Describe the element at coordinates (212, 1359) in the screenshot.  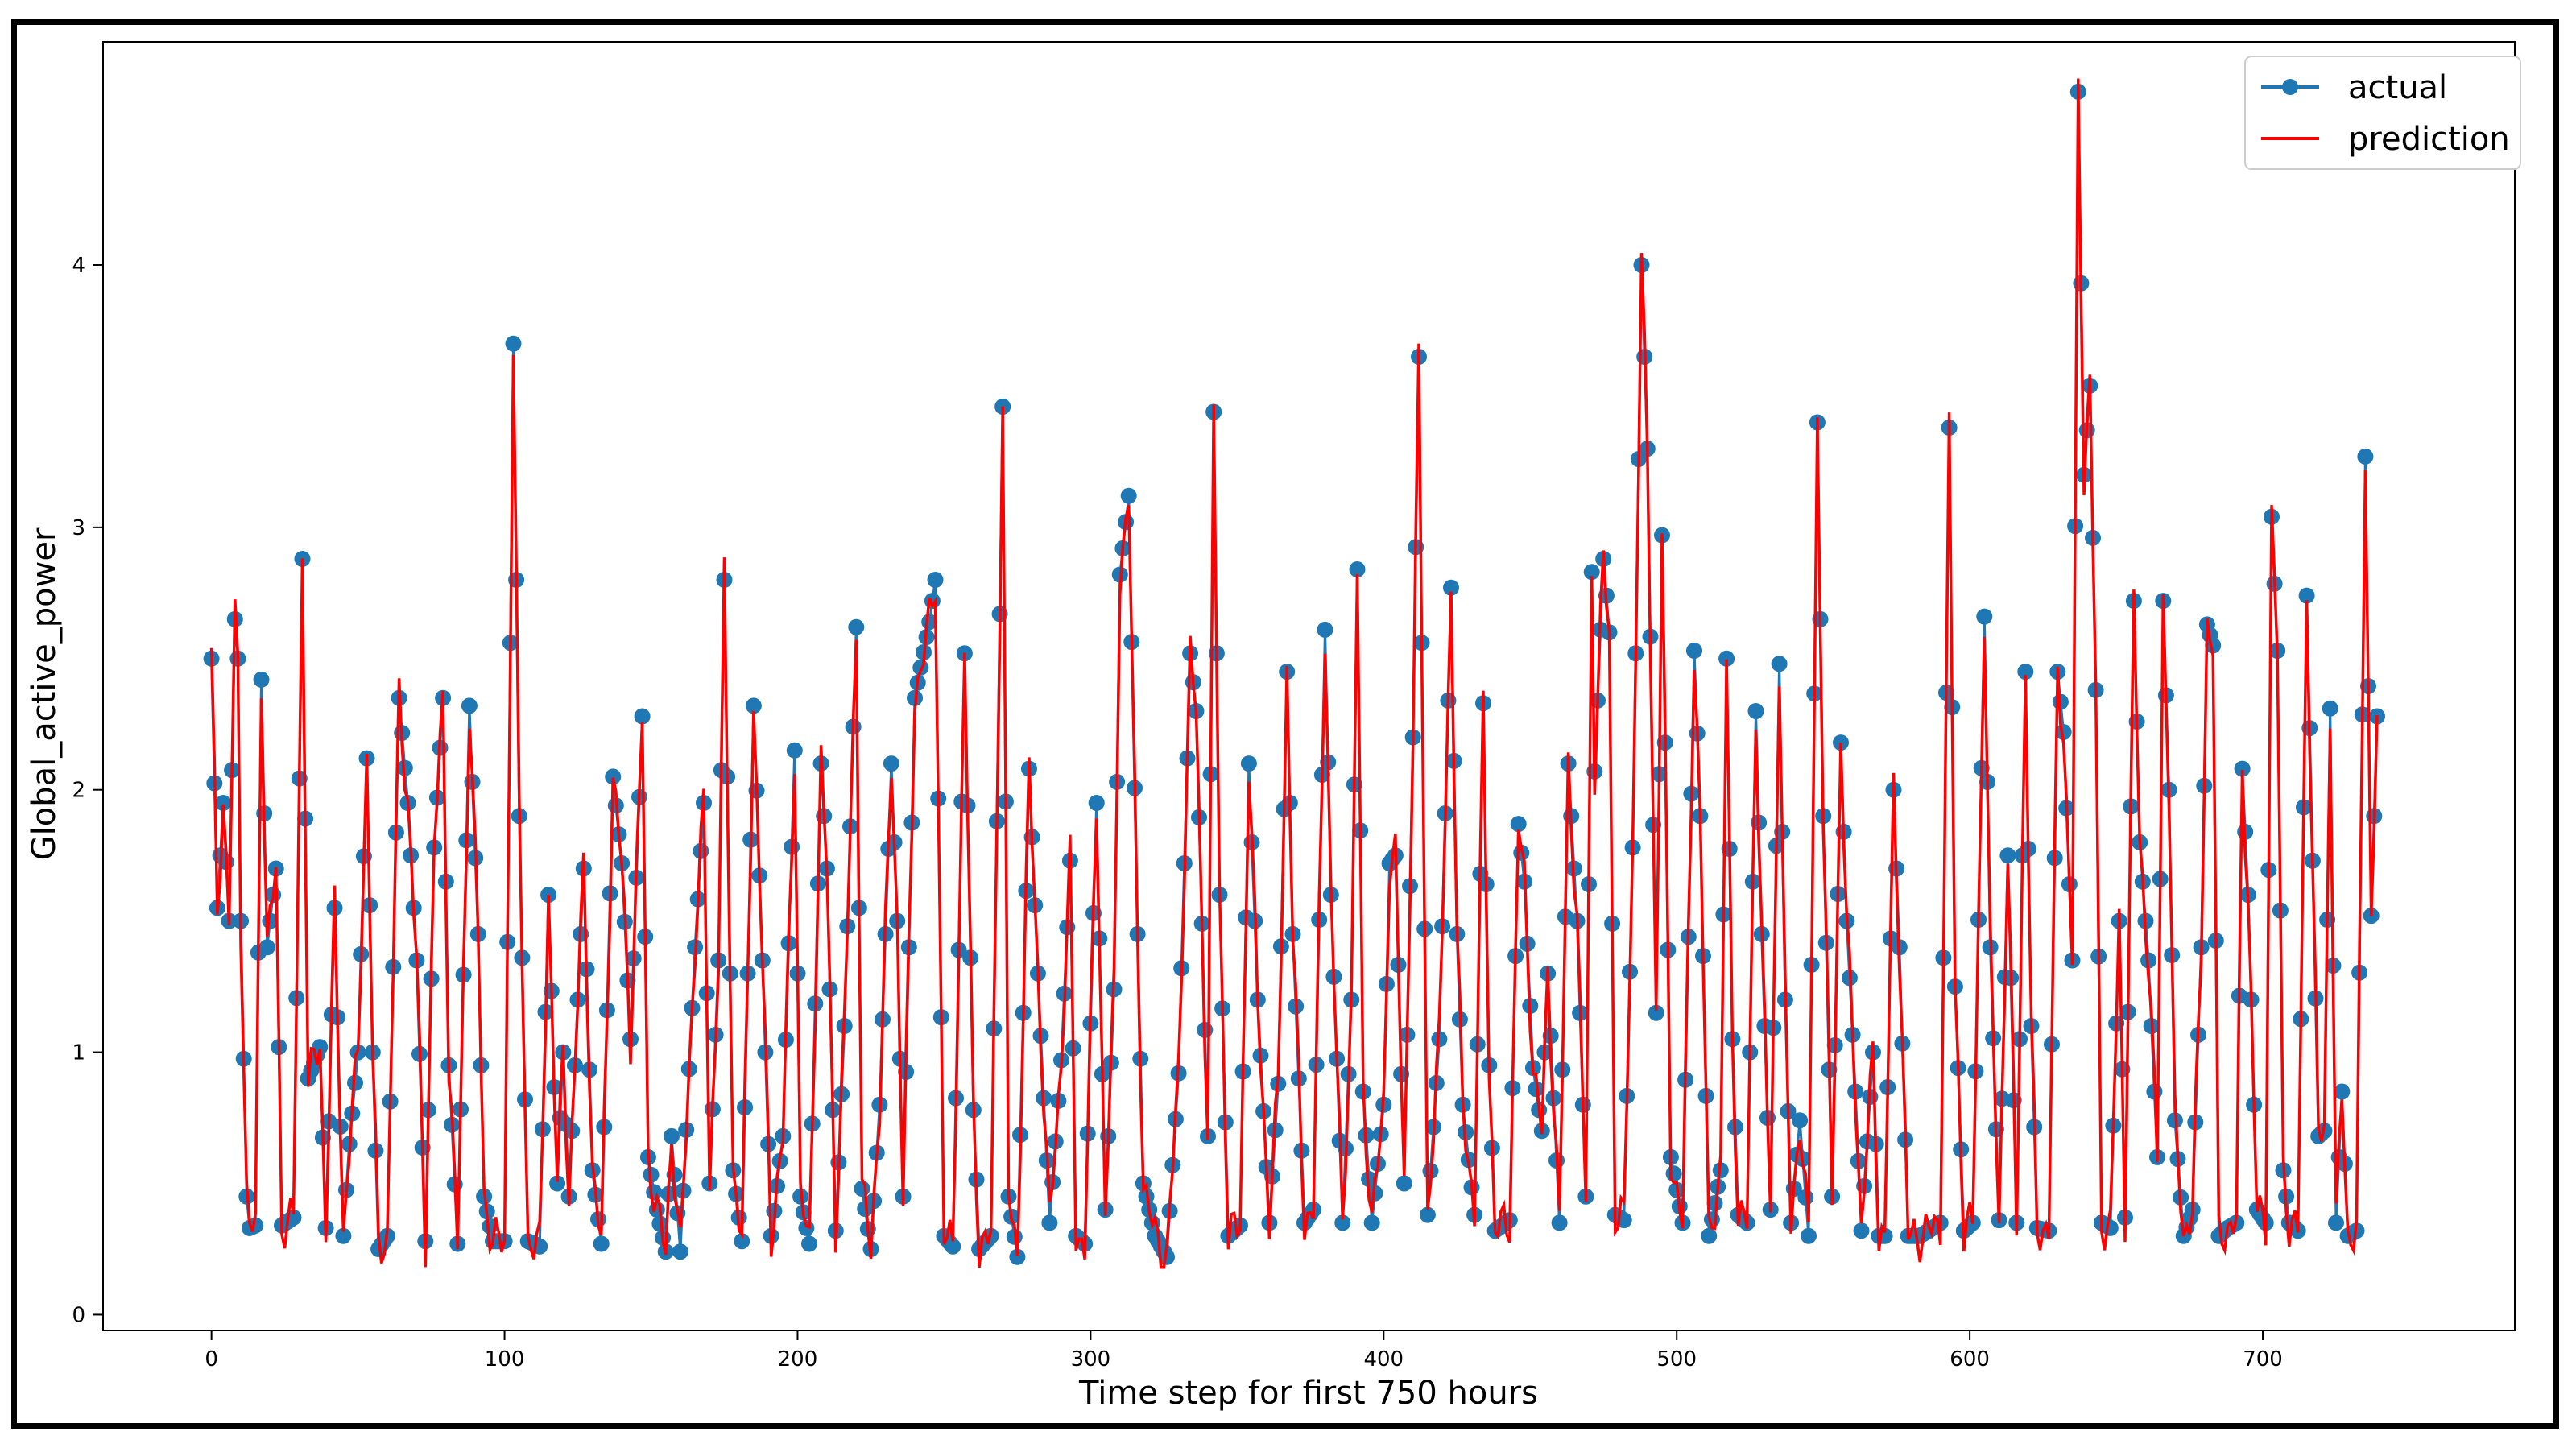
I see `x-tick-label: 0` at that location.